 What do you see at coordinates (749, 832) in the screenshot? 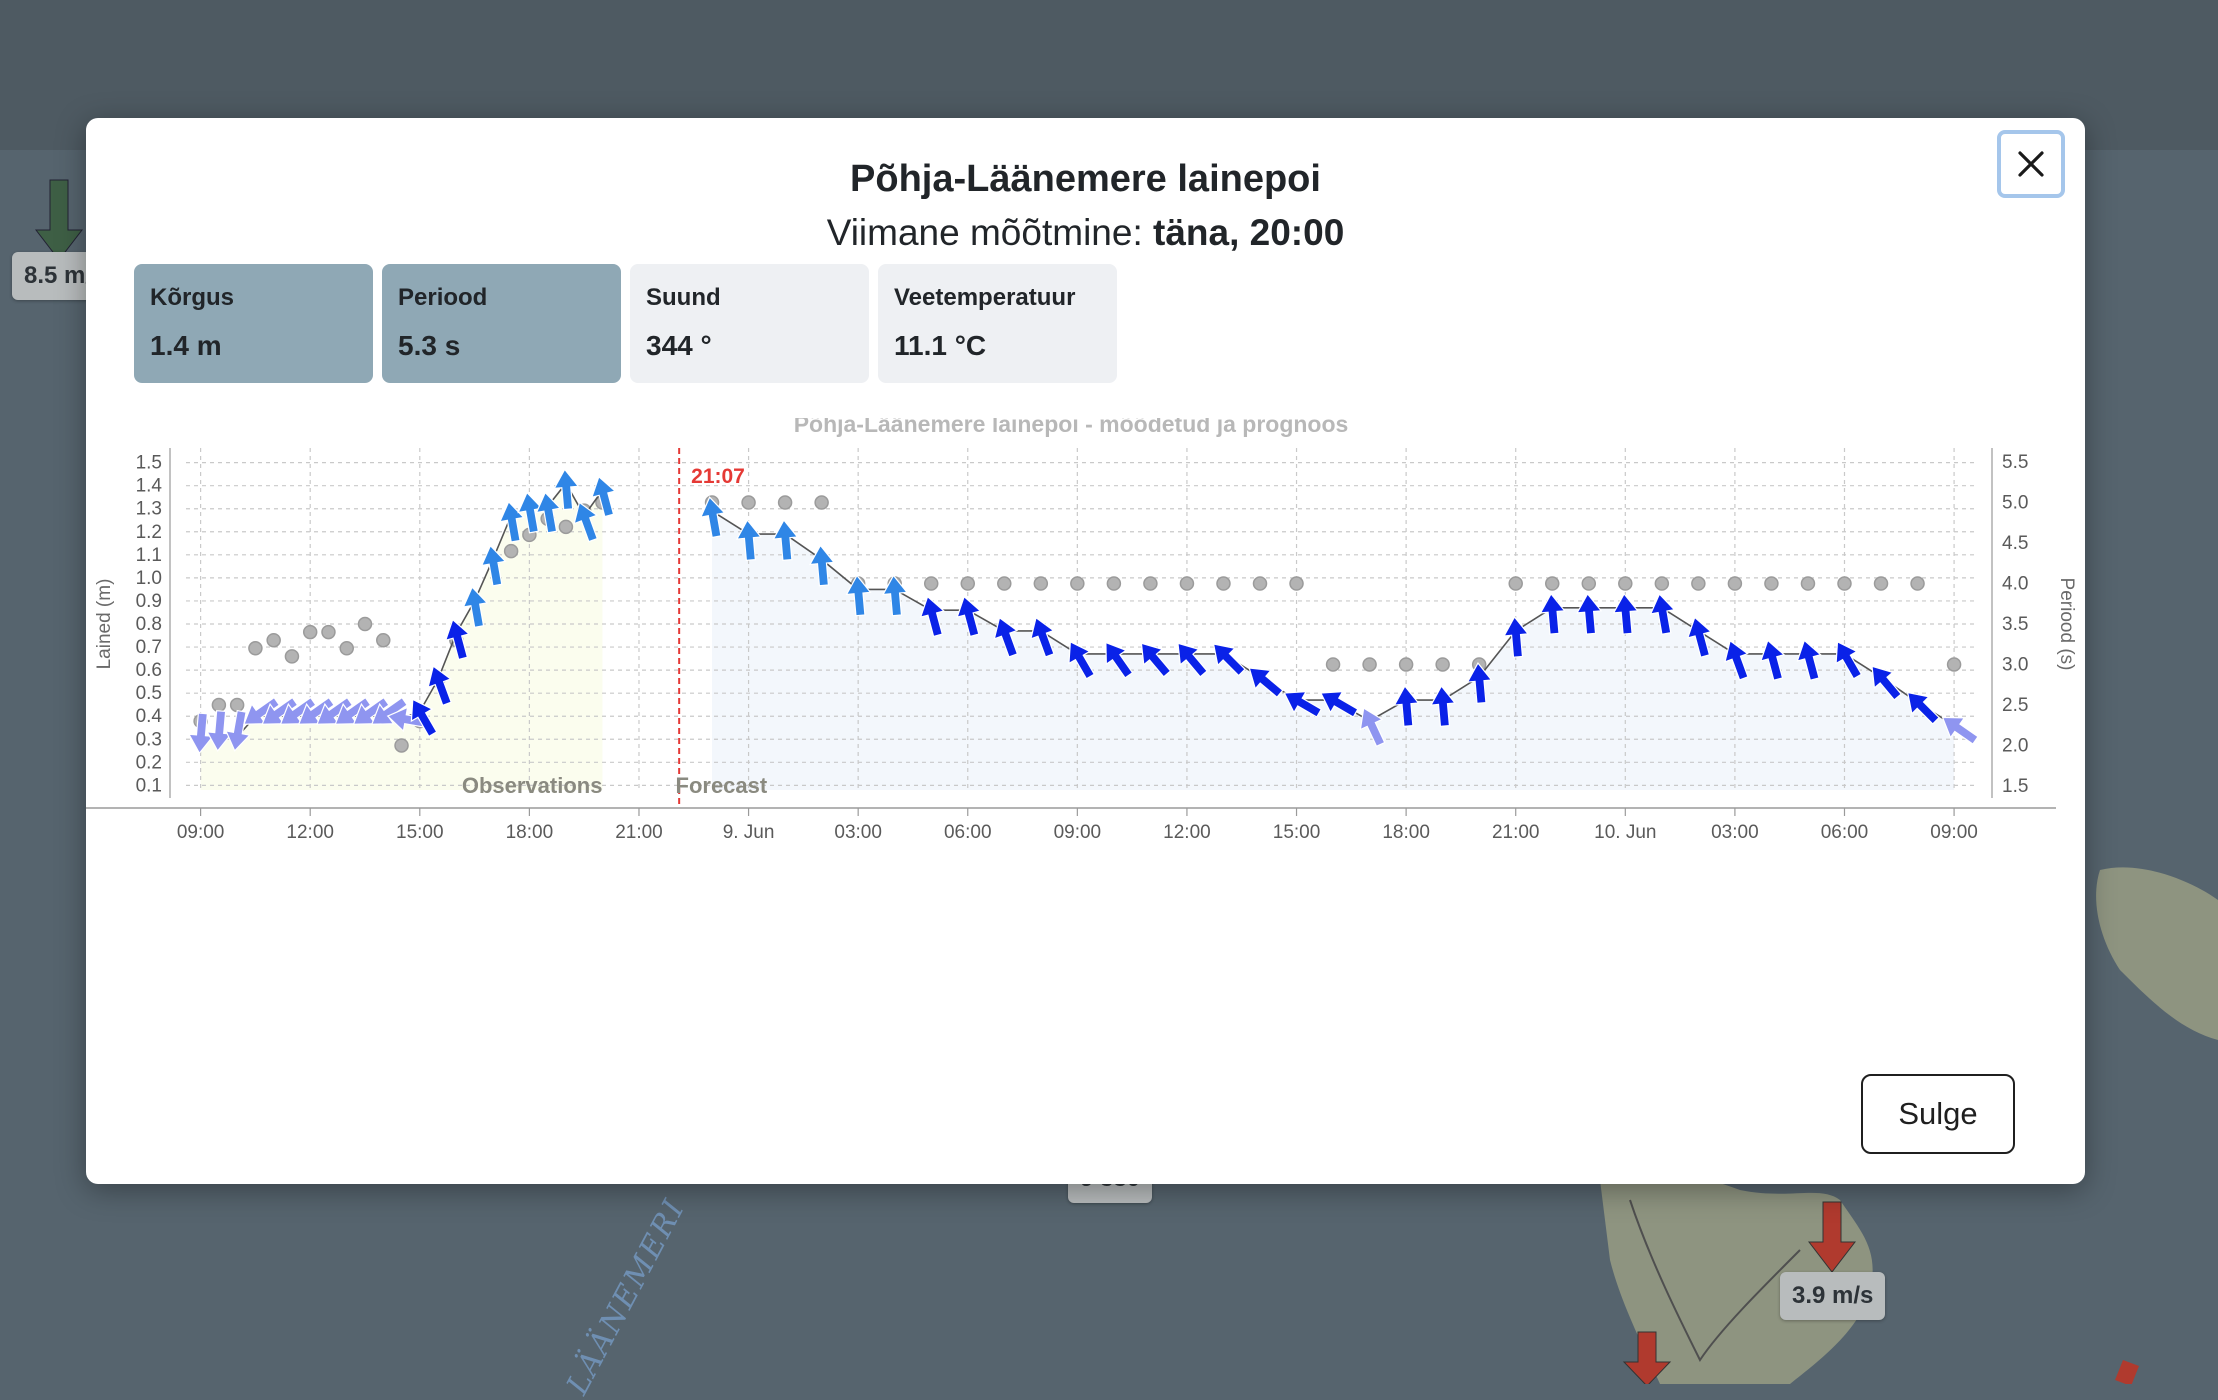
I see `x-tick-label: 9. Jun` at bounding box center [749, 832].